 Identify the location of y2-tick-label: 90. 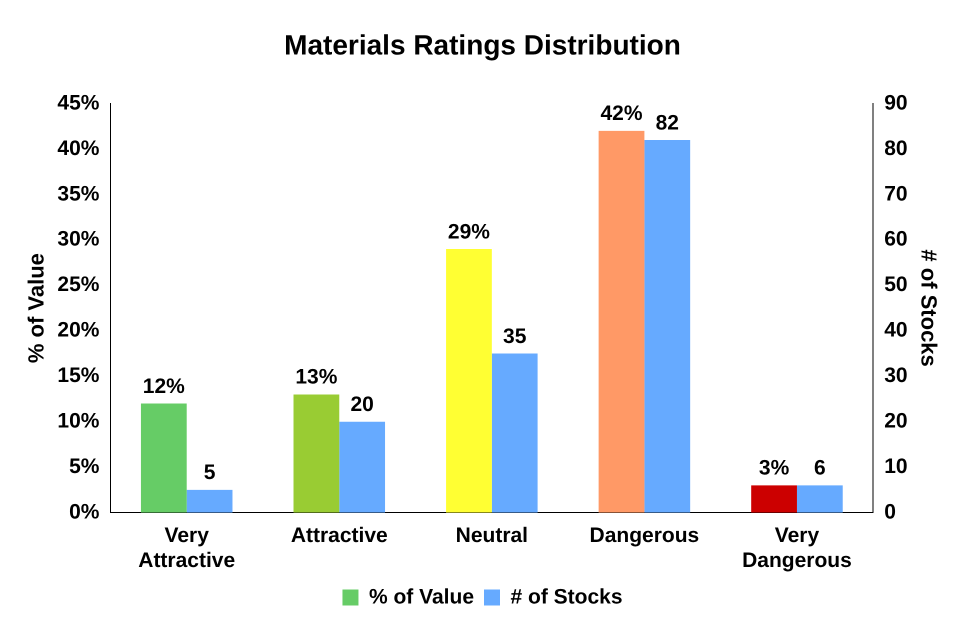
(896, 102).